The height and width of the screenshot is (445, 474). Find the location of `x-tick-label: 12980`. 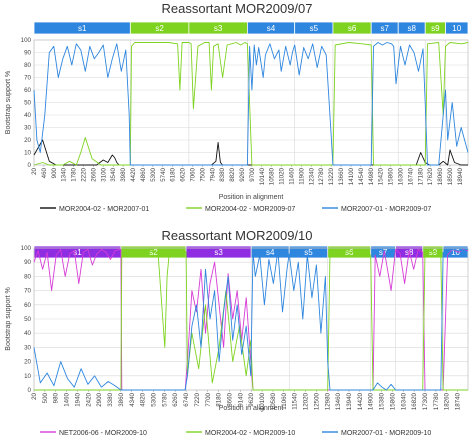

x-tick-label: 12980 is located at coordinates (327, 401).